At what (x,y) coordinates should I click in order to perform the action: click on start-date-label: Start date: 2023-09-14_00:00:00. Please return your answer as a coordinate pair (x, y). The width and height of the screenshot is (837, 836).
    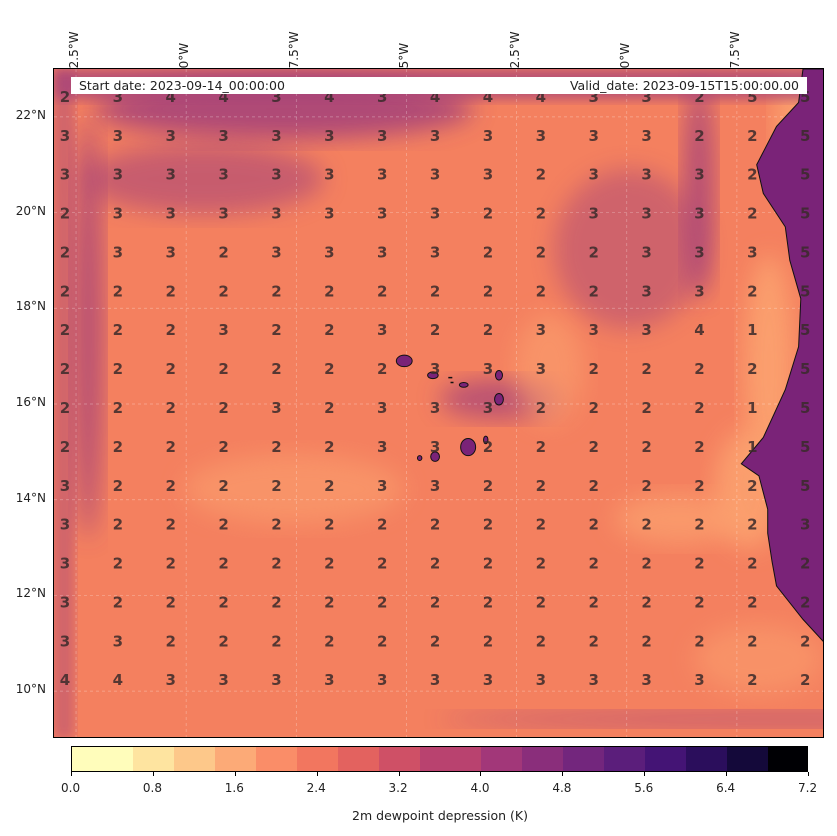
    Looking at the image, I should click on (182, 85).